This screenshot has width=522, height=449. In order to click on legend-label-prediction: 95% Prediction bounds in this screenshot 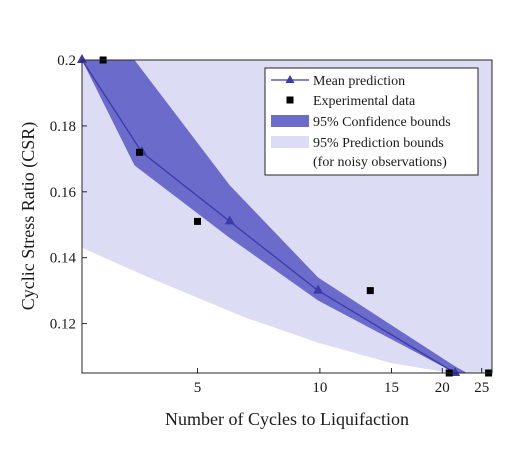, I will do `click(378, 143)`.